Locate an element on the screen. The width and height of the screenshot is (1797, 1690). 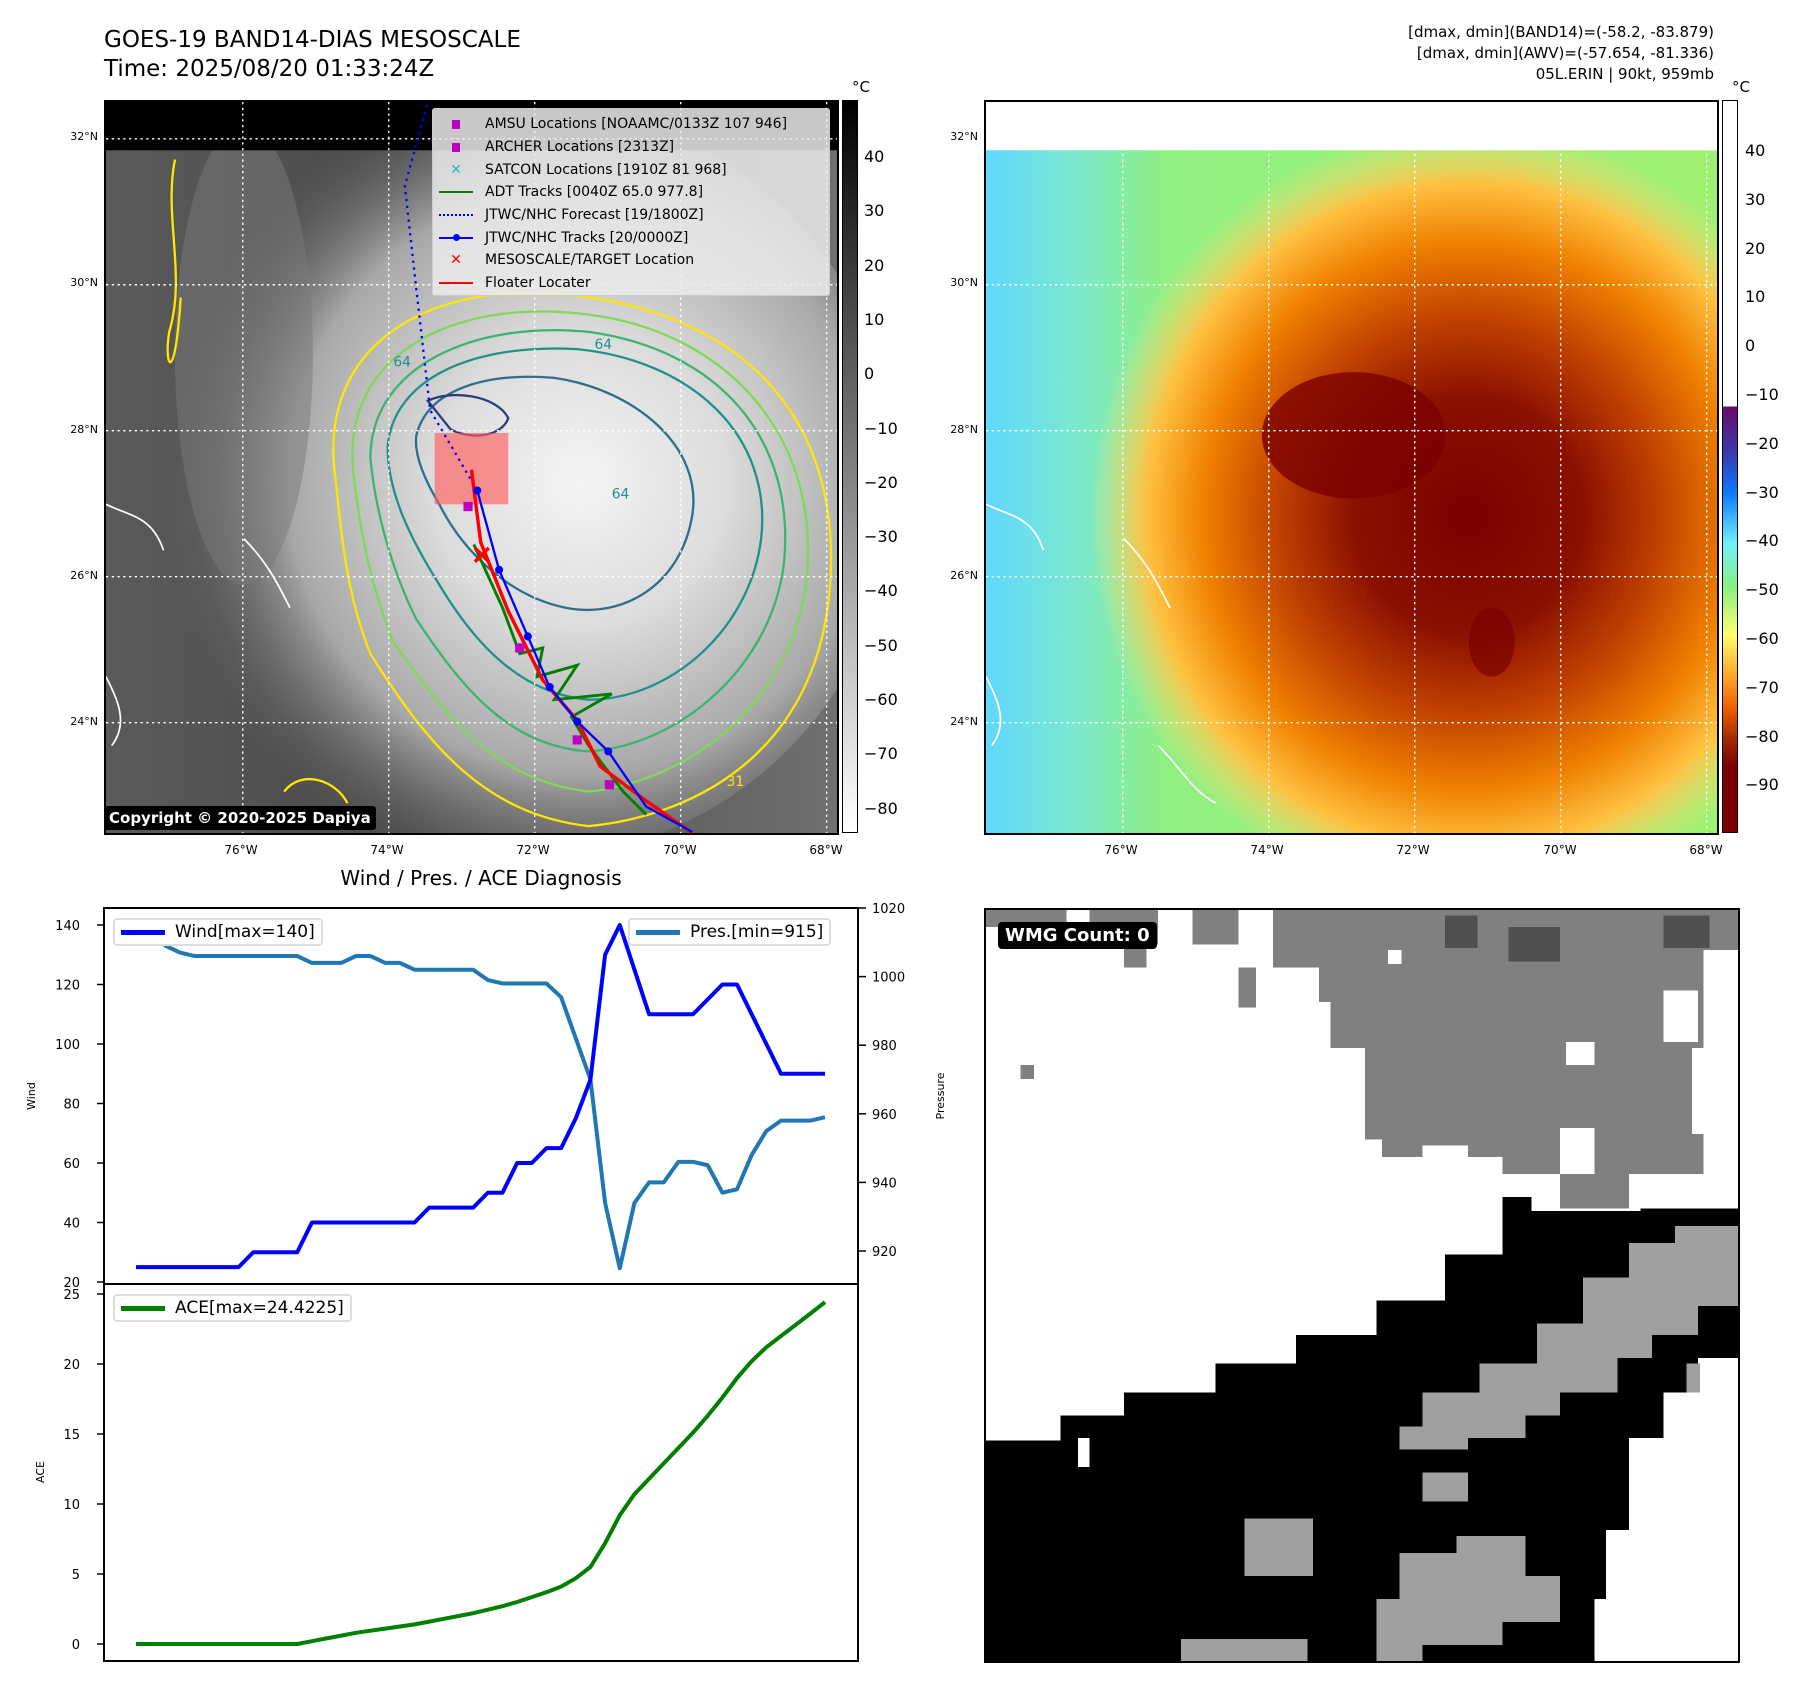
legend-label: JTWC/NHC Forecast [19/1800Z] is located at coordinates (594, 215).